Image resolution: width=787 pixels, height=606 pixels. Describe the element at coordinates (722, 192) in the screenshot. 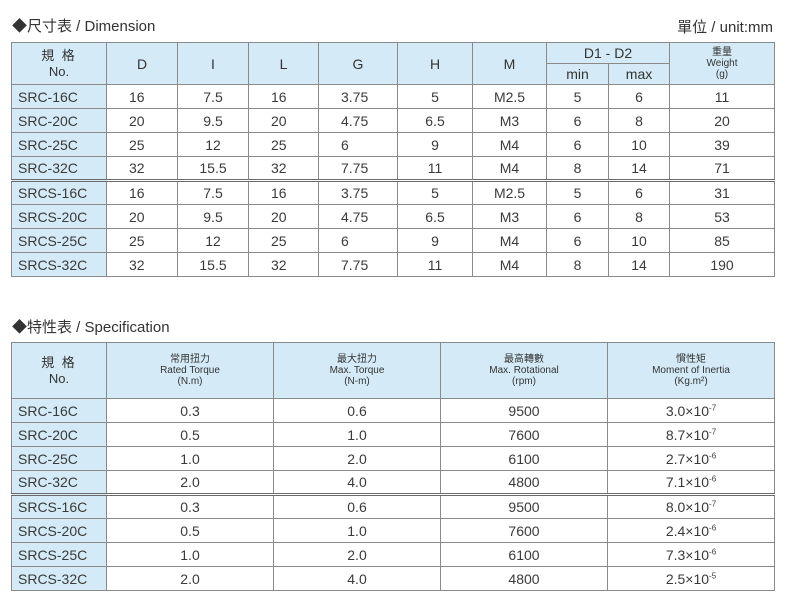

I see `weight-cell: 31` at that location.